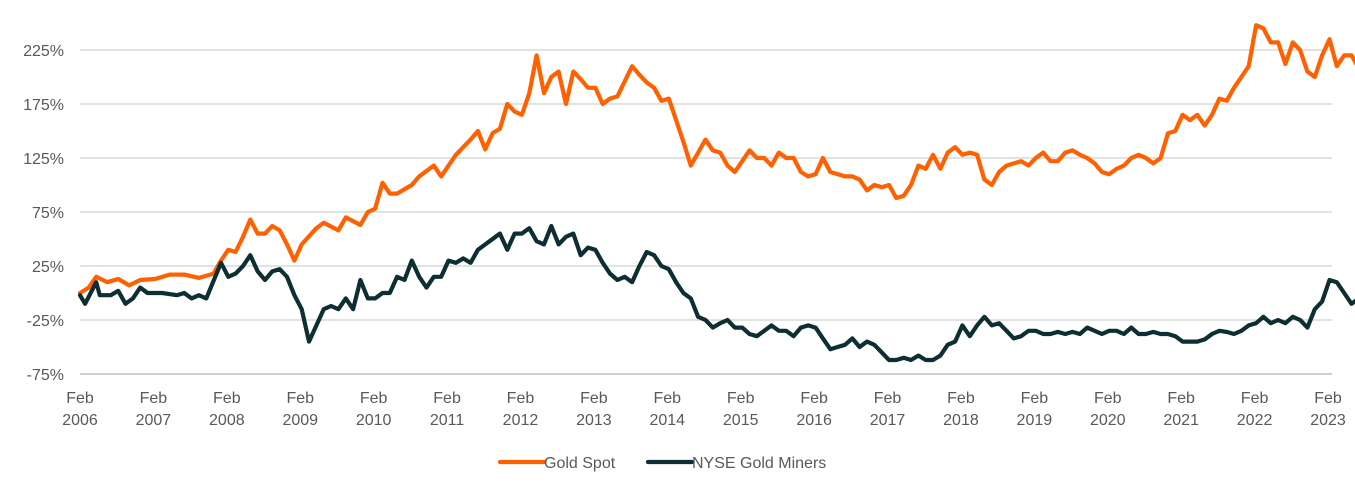 Image resolution: width=1355 pixels, height=490 pixels. Describe the element at coordinates (45, 321) in the screenshot. I see `y-tick-label: -25%` at that location.